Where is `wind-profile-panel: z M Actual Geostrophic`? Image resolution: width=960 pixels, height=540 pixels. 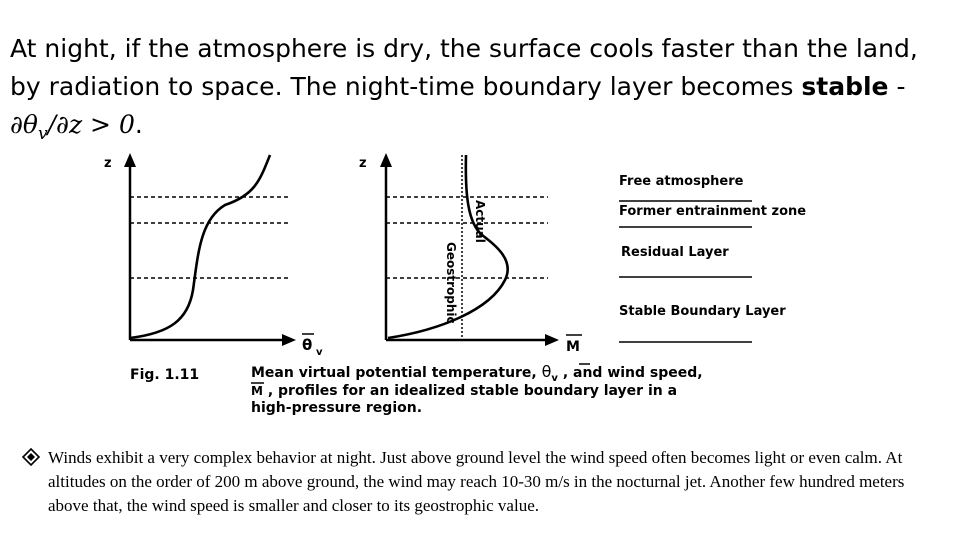 wind-profile-panel: z M Actual Geostrophic is located at coordinates (470, 254).